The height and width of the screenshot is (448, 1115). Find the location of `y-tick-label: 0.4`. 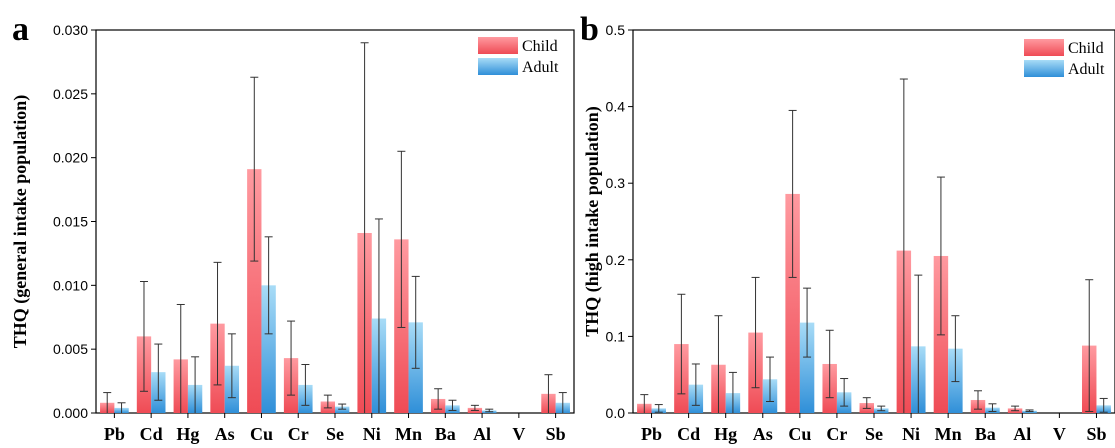

y-tick-label: 0.4 is located at coordinates (616, 107).